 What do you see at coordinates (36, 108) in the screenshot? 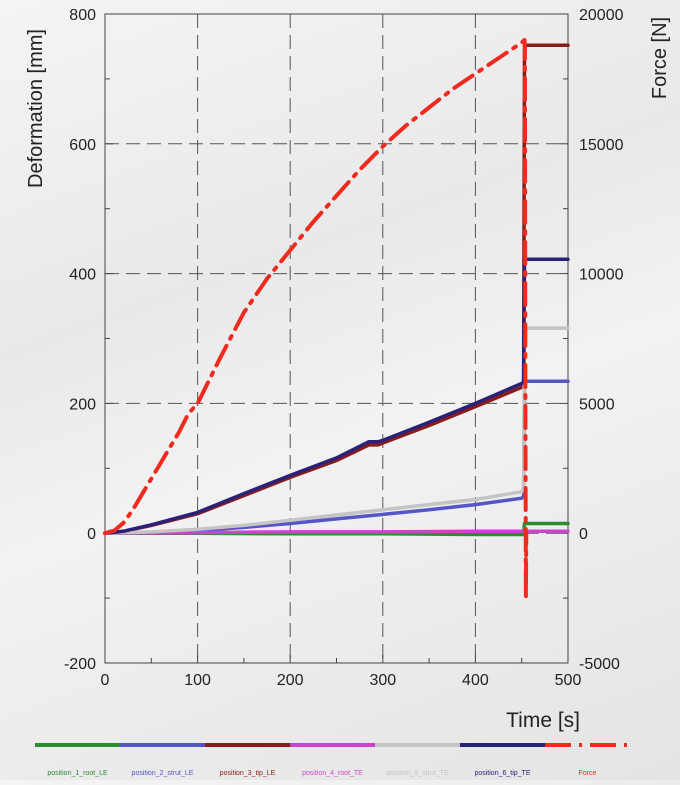
I see `y-axis-left-label: Deformation [mm]` at bounding box center [36, 108].